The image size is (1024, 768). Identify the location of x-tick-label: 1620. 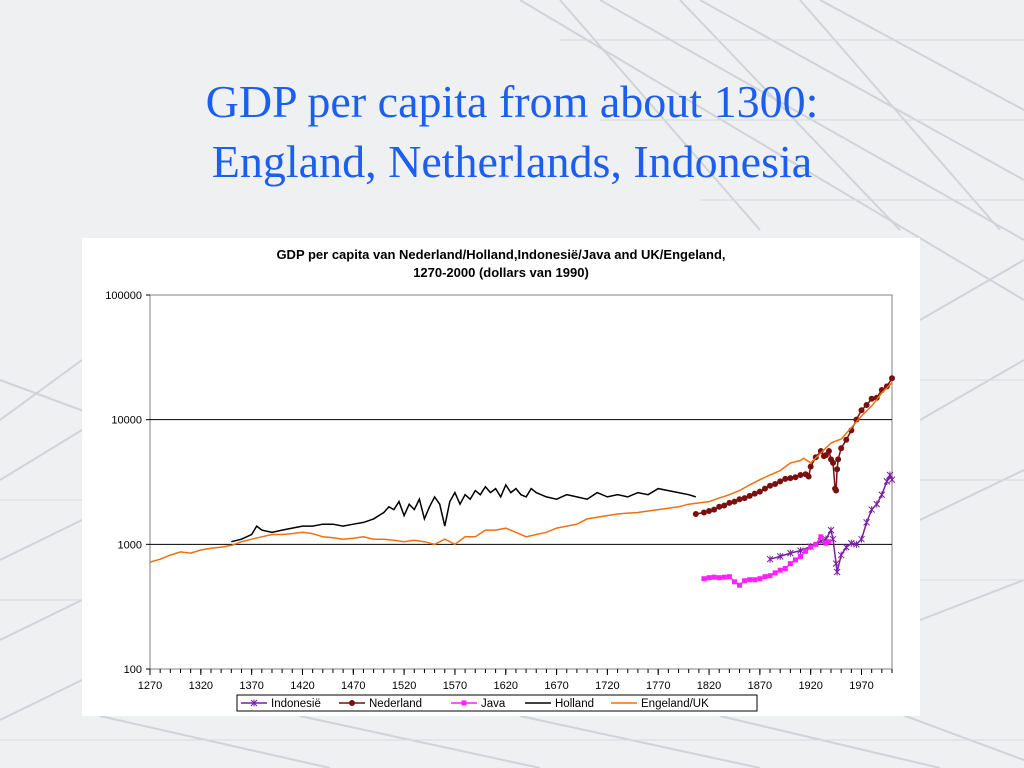
(506, 686).